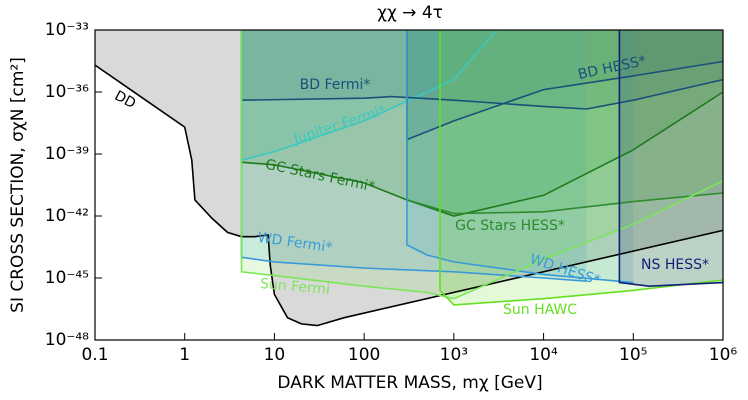 The width and height of the screenshot is (748, 400). I want to click on x-tick-label: 10, so click(275, 355).